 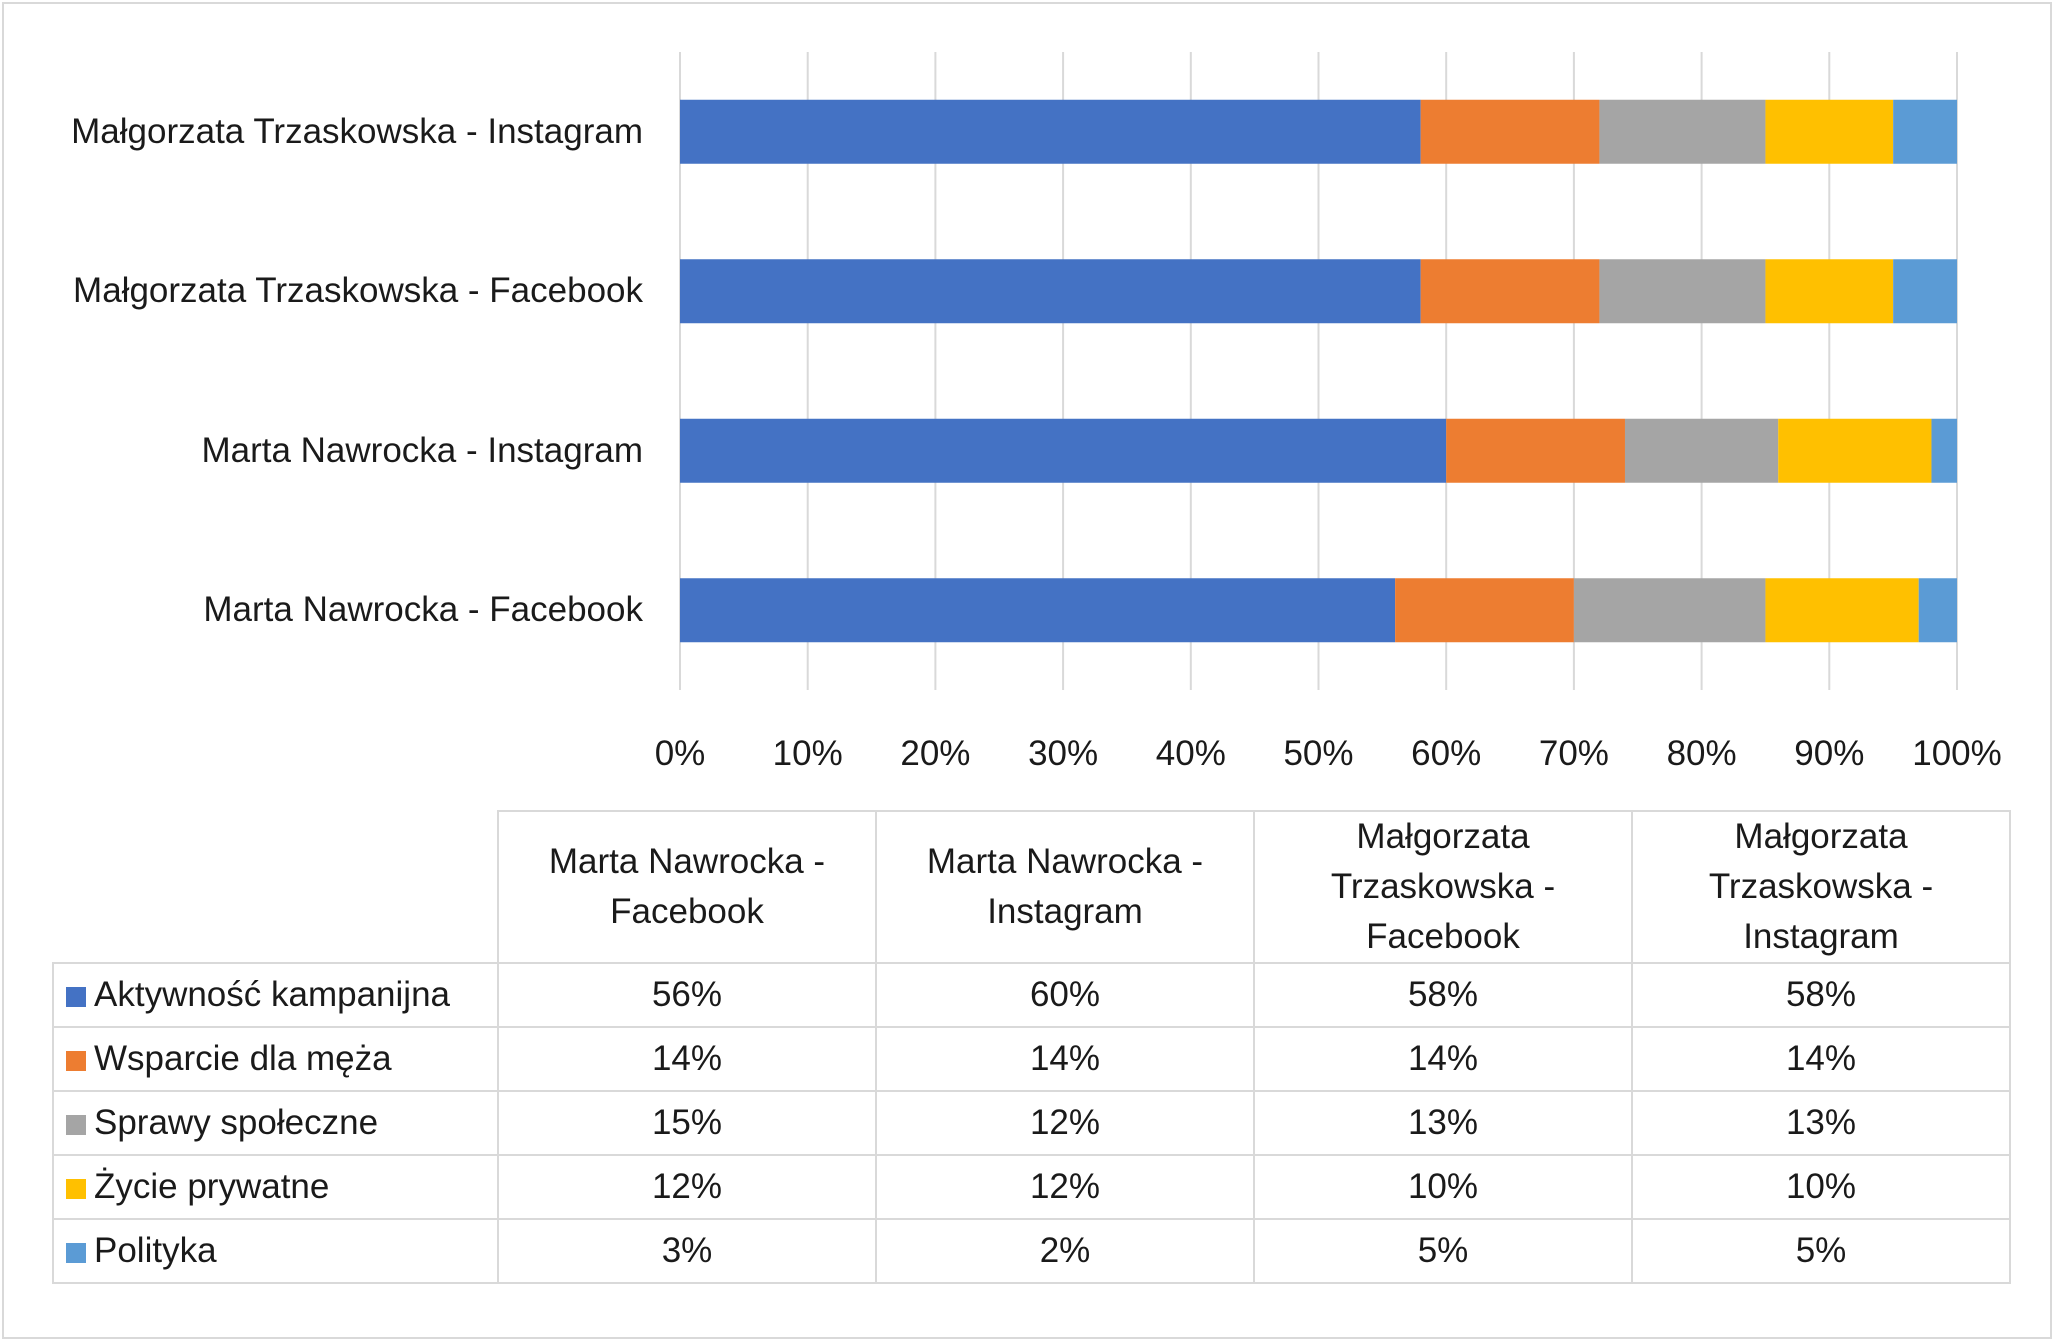 What do you see at coordinates (1829, 753) in the screenshot?
I see `x-tick-label: 90%` at bounding box center [1829, 753].